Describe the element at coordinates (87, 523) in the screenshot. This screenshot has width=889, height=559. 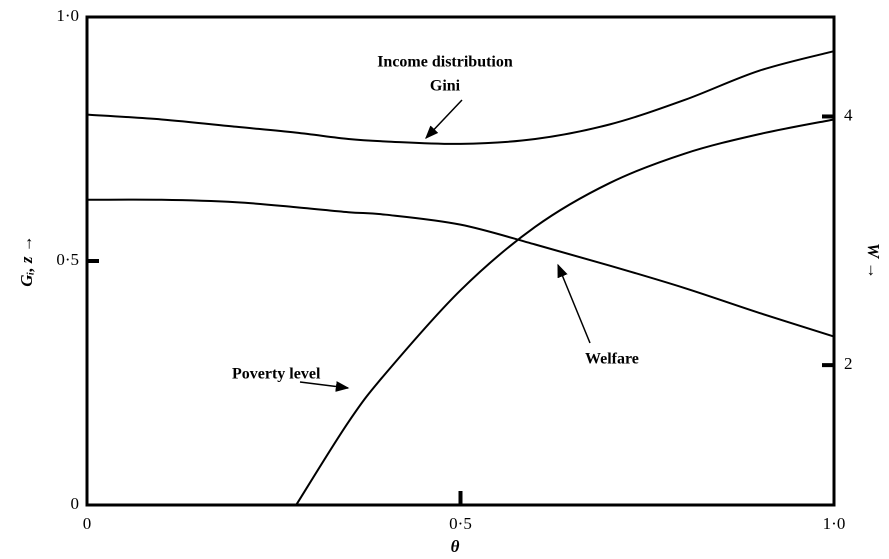
I see `x-tick-label: 0` at that location.